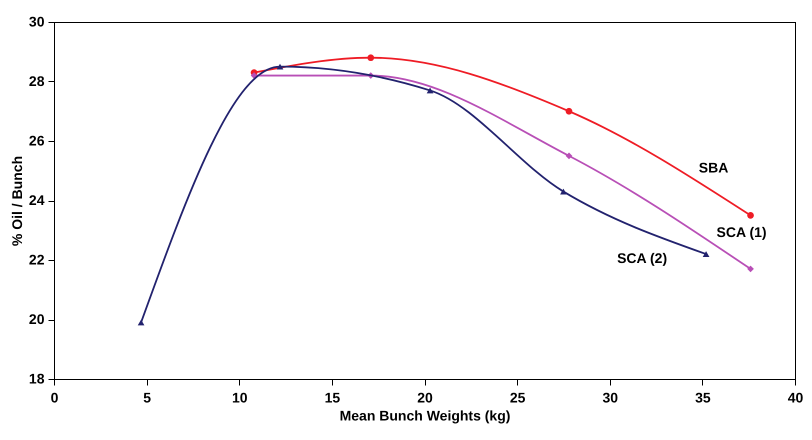 Image resolution: width=812 pixels, height=440 pixels. I want to click on x-axis-title: Mean Bunch Weights (kg), so click(425, 416).